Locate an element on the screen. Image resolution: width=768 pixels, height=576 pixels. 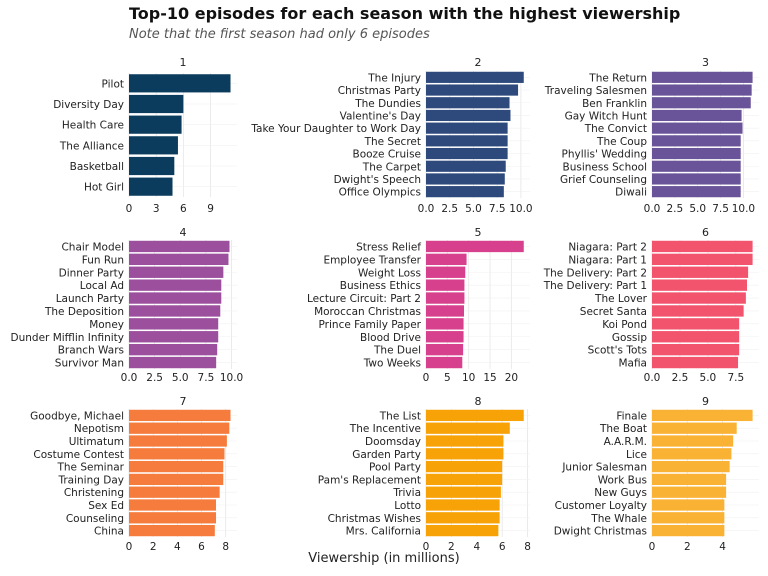
category-label: Koi Pond is located at coordinates (624, 325).